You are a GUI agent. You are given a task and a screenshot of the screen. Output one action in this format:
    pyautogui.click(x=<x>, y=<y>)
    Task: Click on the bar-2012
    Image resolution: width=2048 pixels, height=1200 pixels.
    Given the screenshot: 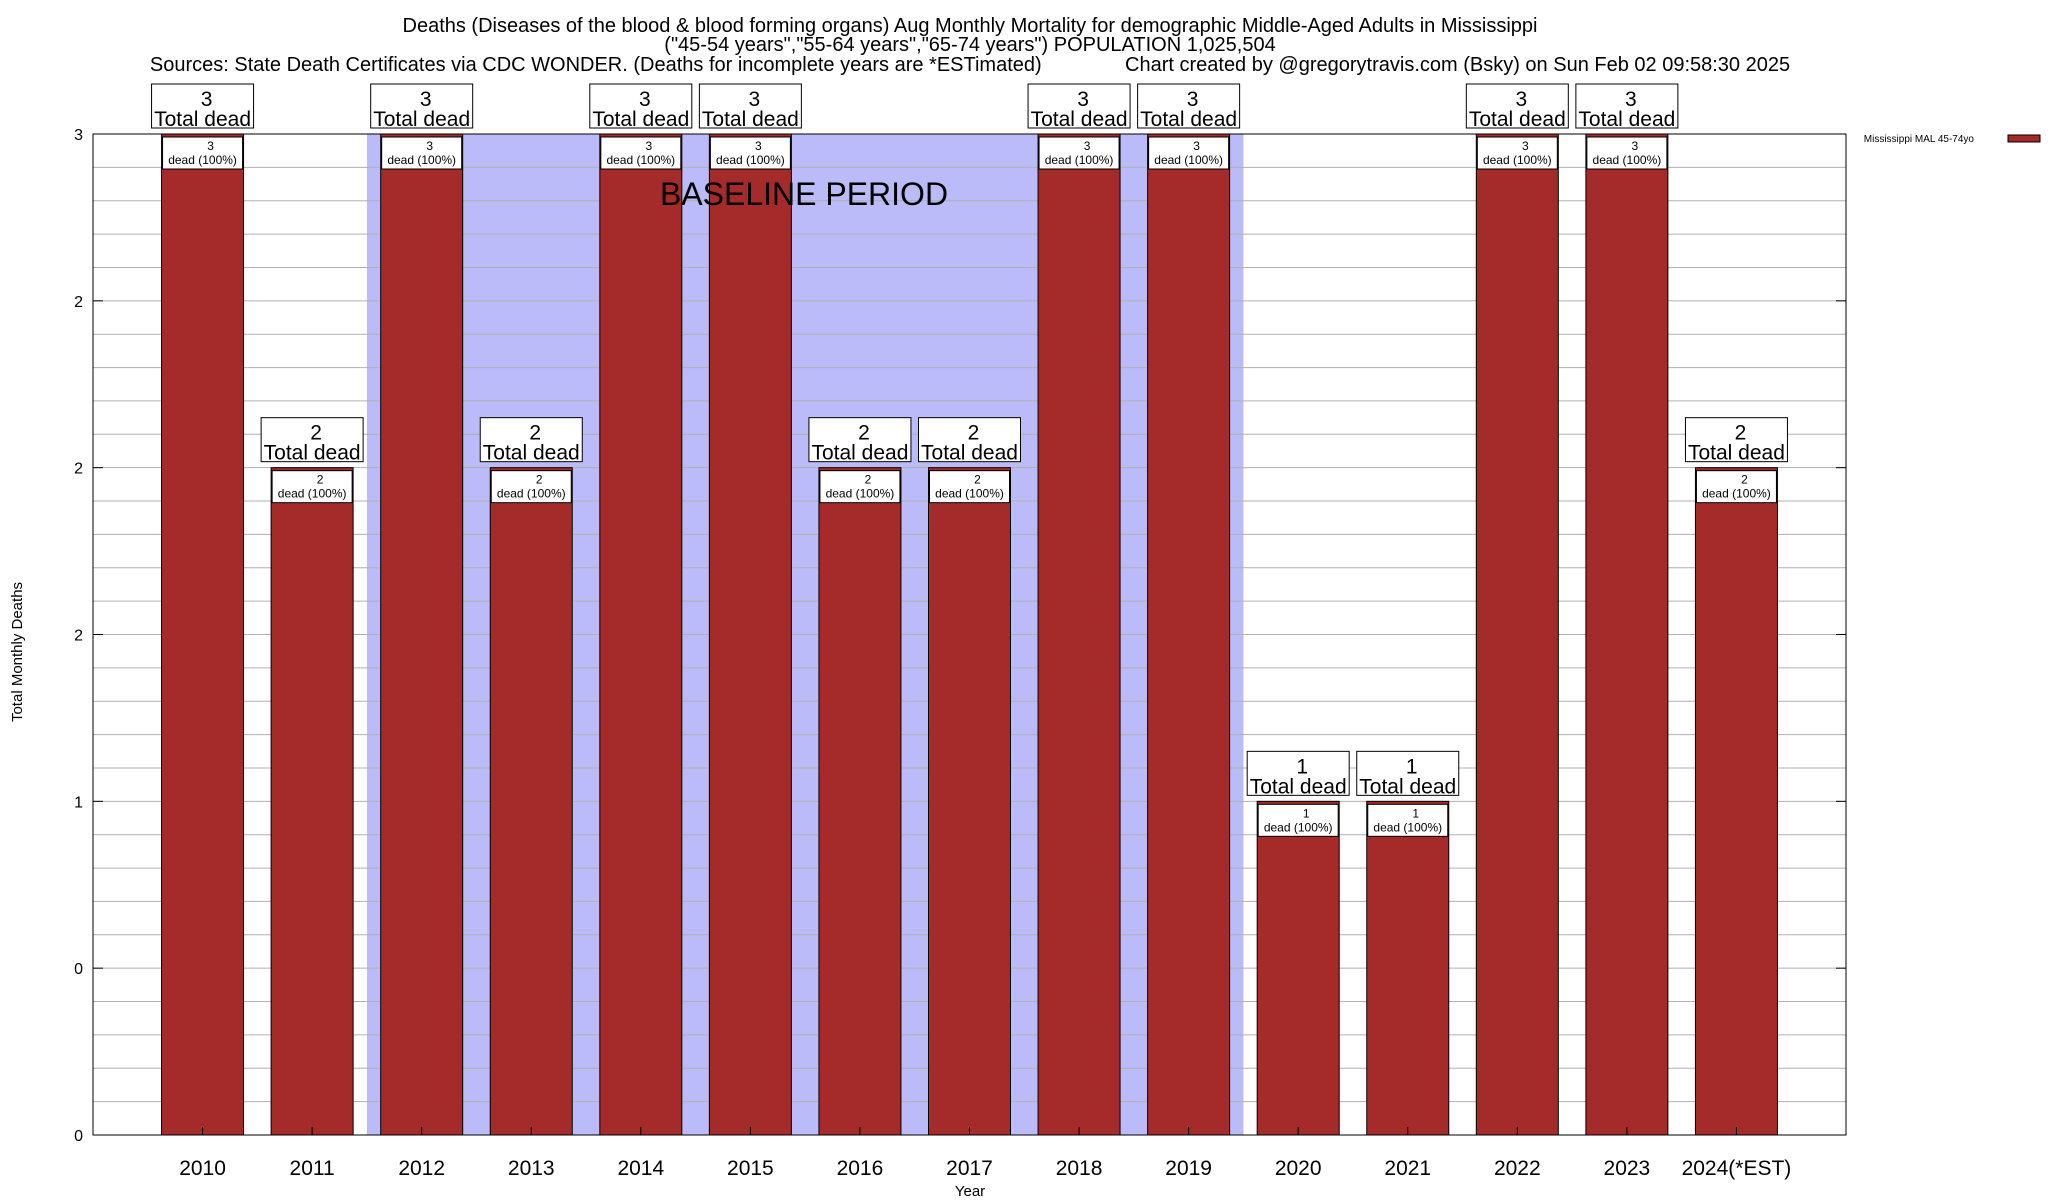 What is the action you would take?
    pyautogui.click(x=422, y=634)
    